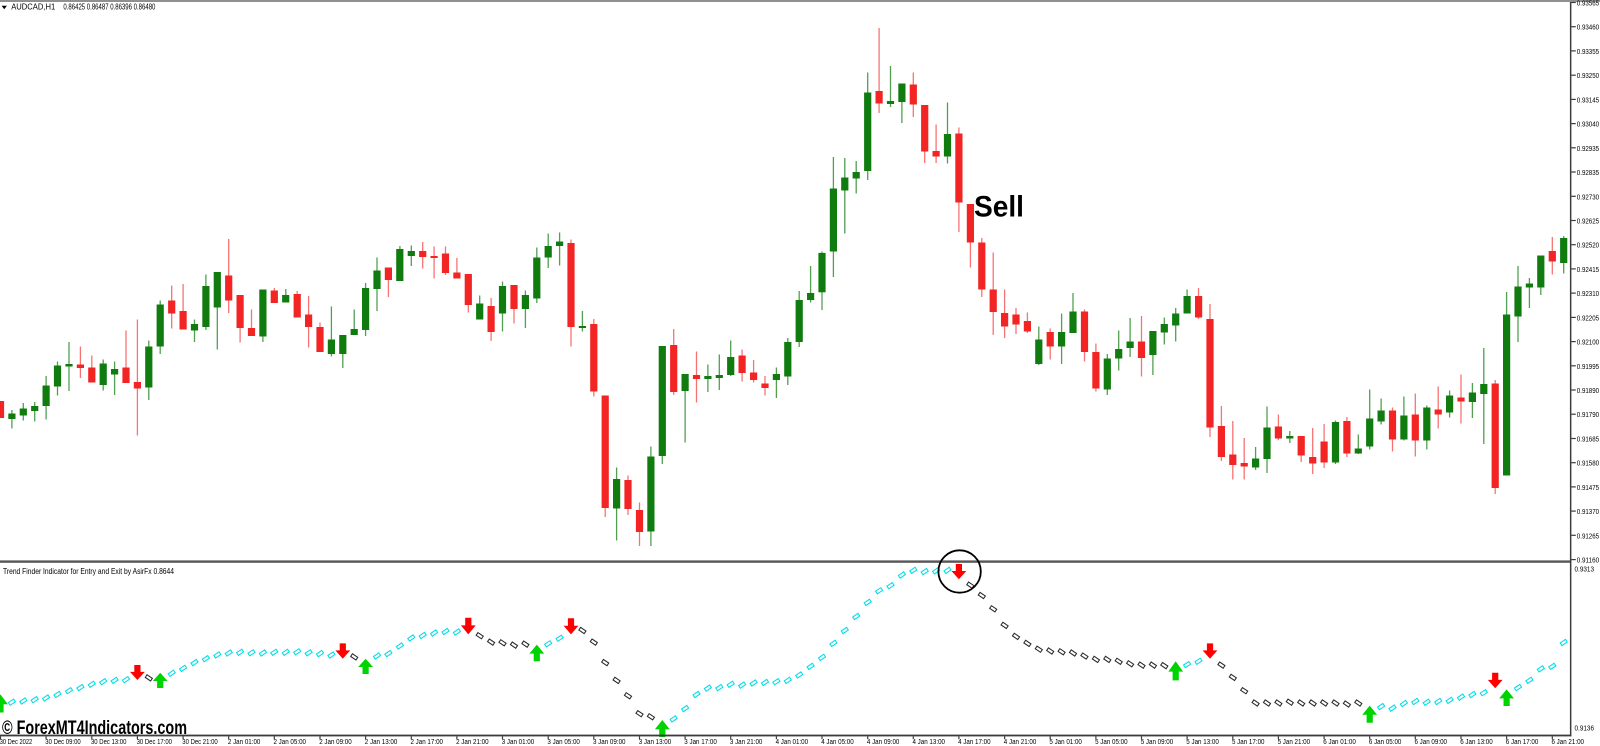 Image resolution: width=1600 pixels, height=746 pixels. What do you see at coordinates (1588, 390) in the screenshot?
I see `svg-text: 0.91890` at bounding box center [1588, 390].